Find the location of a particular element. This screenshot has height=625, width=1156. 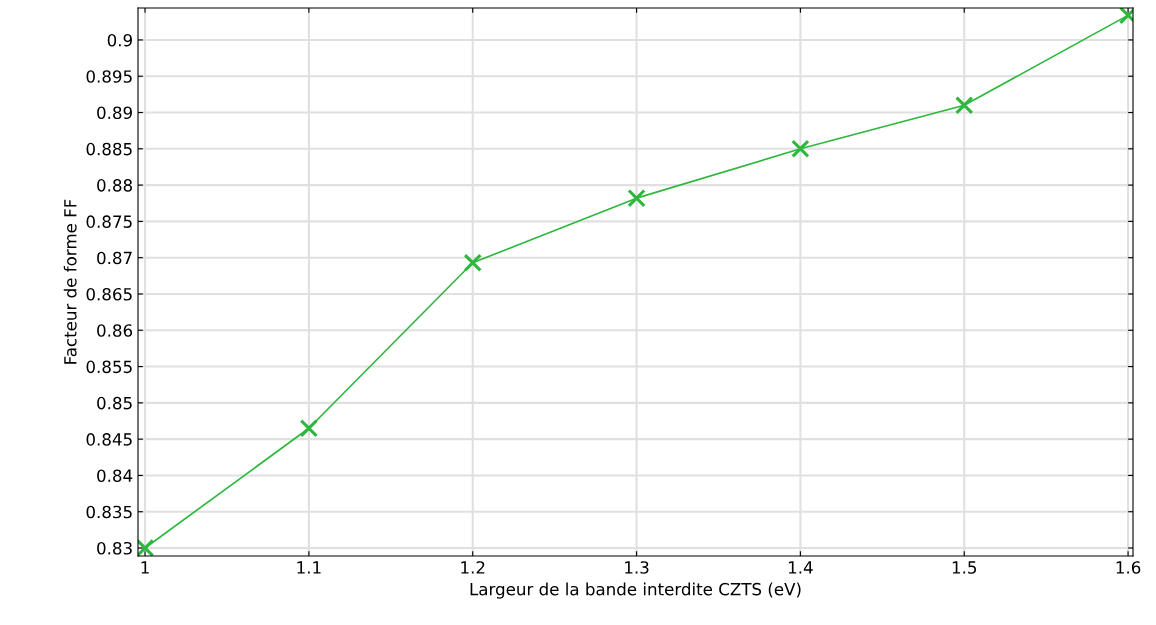

y-tick-label: 0.88 is located at coordinates (114, 185).